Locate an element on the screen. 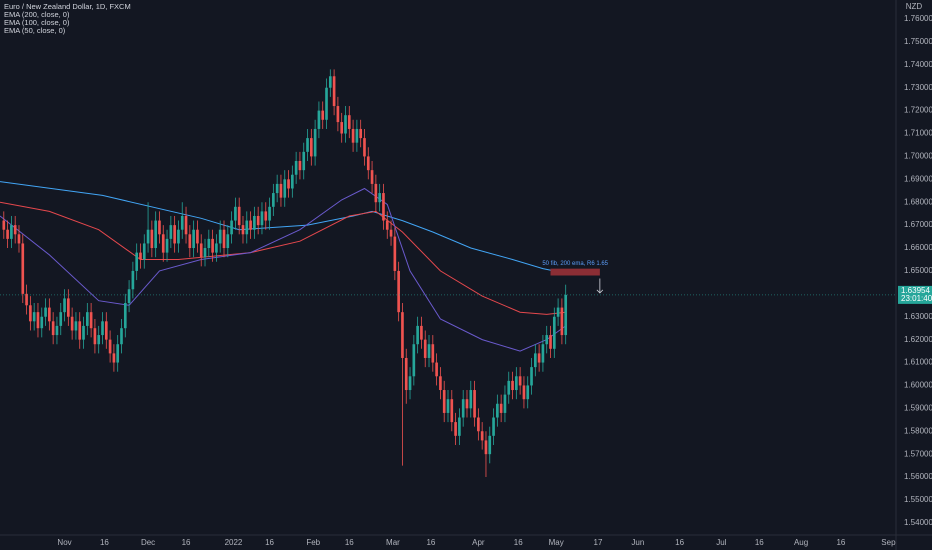 This screenshot has width=932, height=550. legend-entry: EMA (100, close, 0) is located at coordinates (37, 22).